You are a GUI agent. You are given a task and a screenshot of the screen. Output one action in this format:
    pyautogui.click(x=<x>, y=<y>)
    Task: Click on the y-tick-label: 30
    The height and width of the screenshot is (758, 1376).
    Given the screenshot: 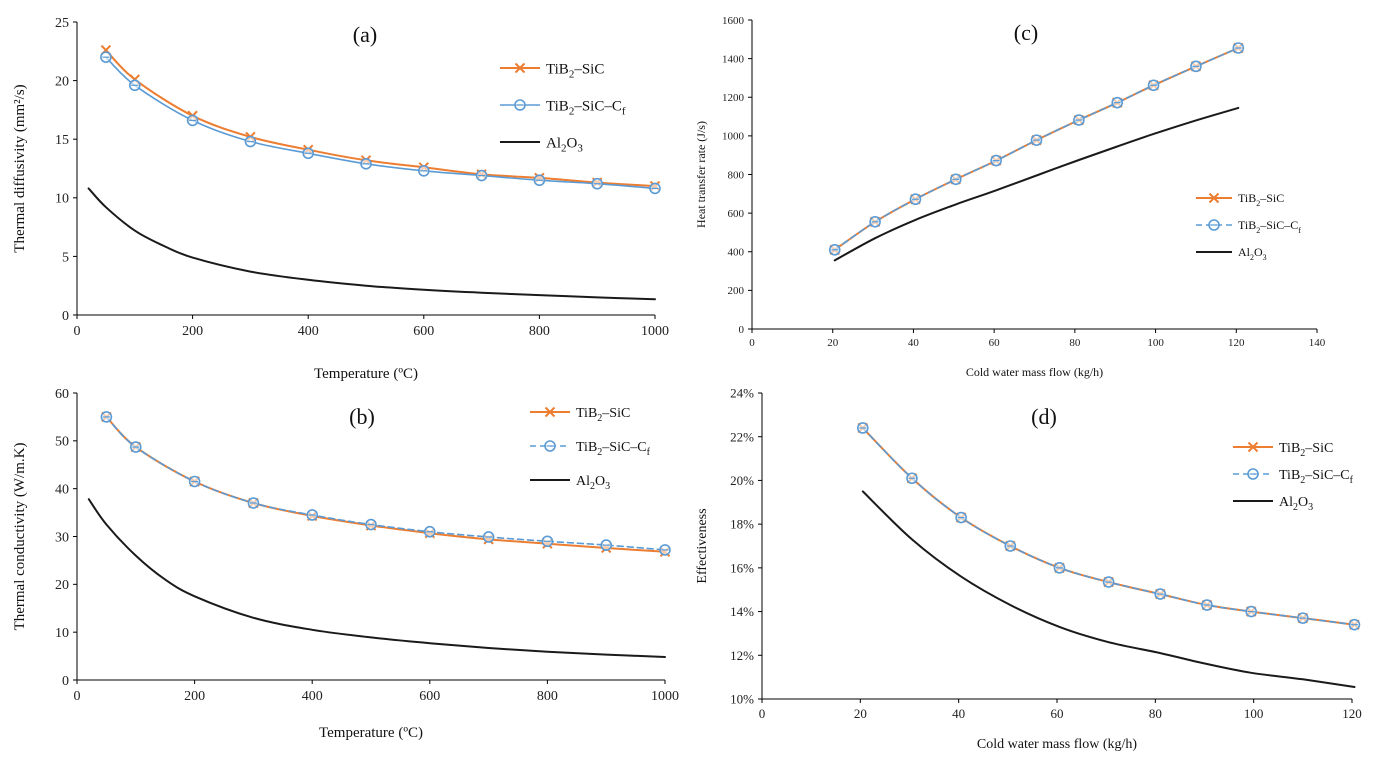 What is the action you would take?
    pyautogui.click(x=62, y=537)
    